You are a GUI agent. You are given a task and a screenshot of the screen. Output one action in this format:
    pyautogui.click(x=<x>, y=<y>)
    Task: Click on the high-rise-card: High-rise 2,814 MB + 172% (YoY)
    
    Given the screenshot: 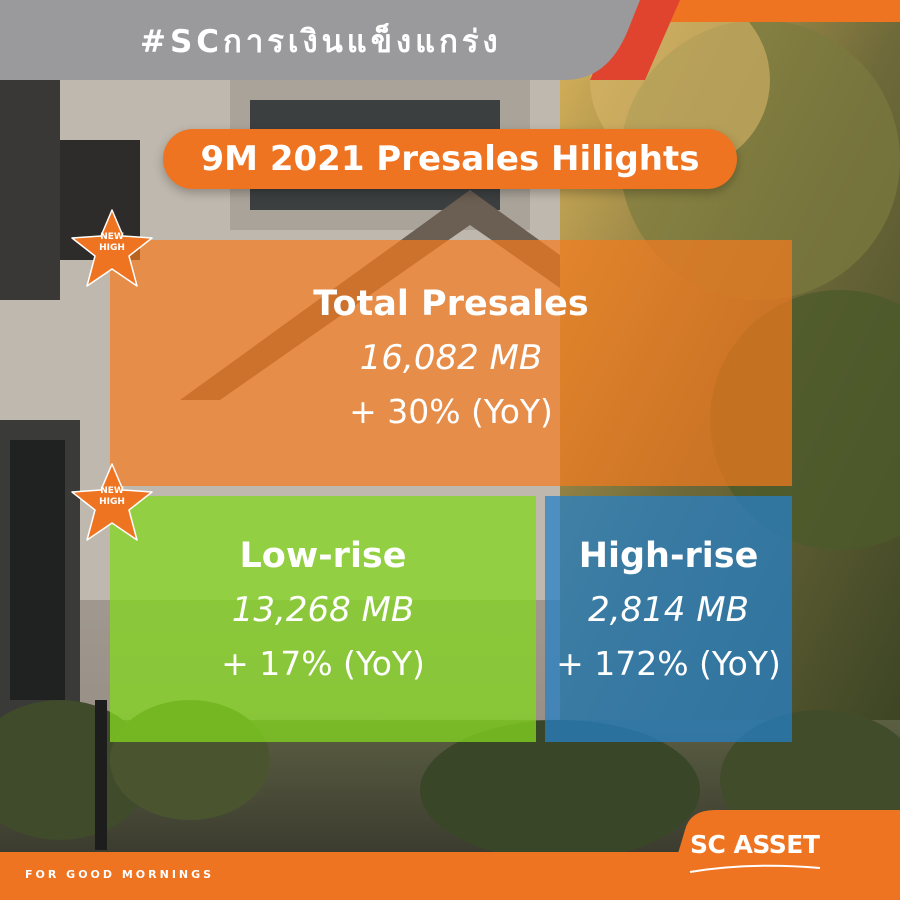 What is the action you would take?
    pyautogui.click(x=668, y=619)
    